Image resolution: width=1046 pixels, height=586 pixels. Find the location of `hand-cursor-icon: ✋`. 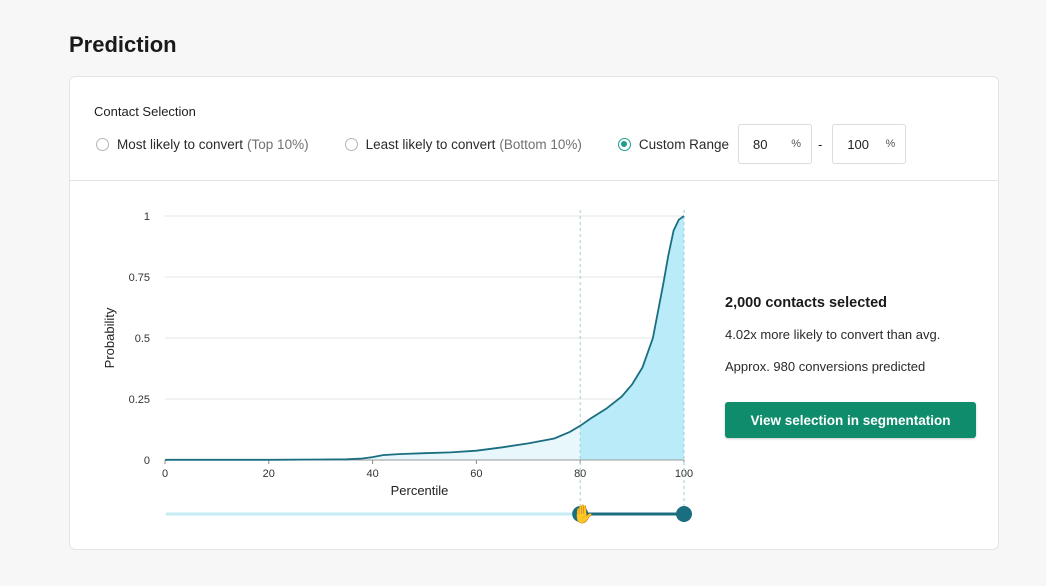

hand-cursor-icon: ✋ is located at coordinates (583, 514).